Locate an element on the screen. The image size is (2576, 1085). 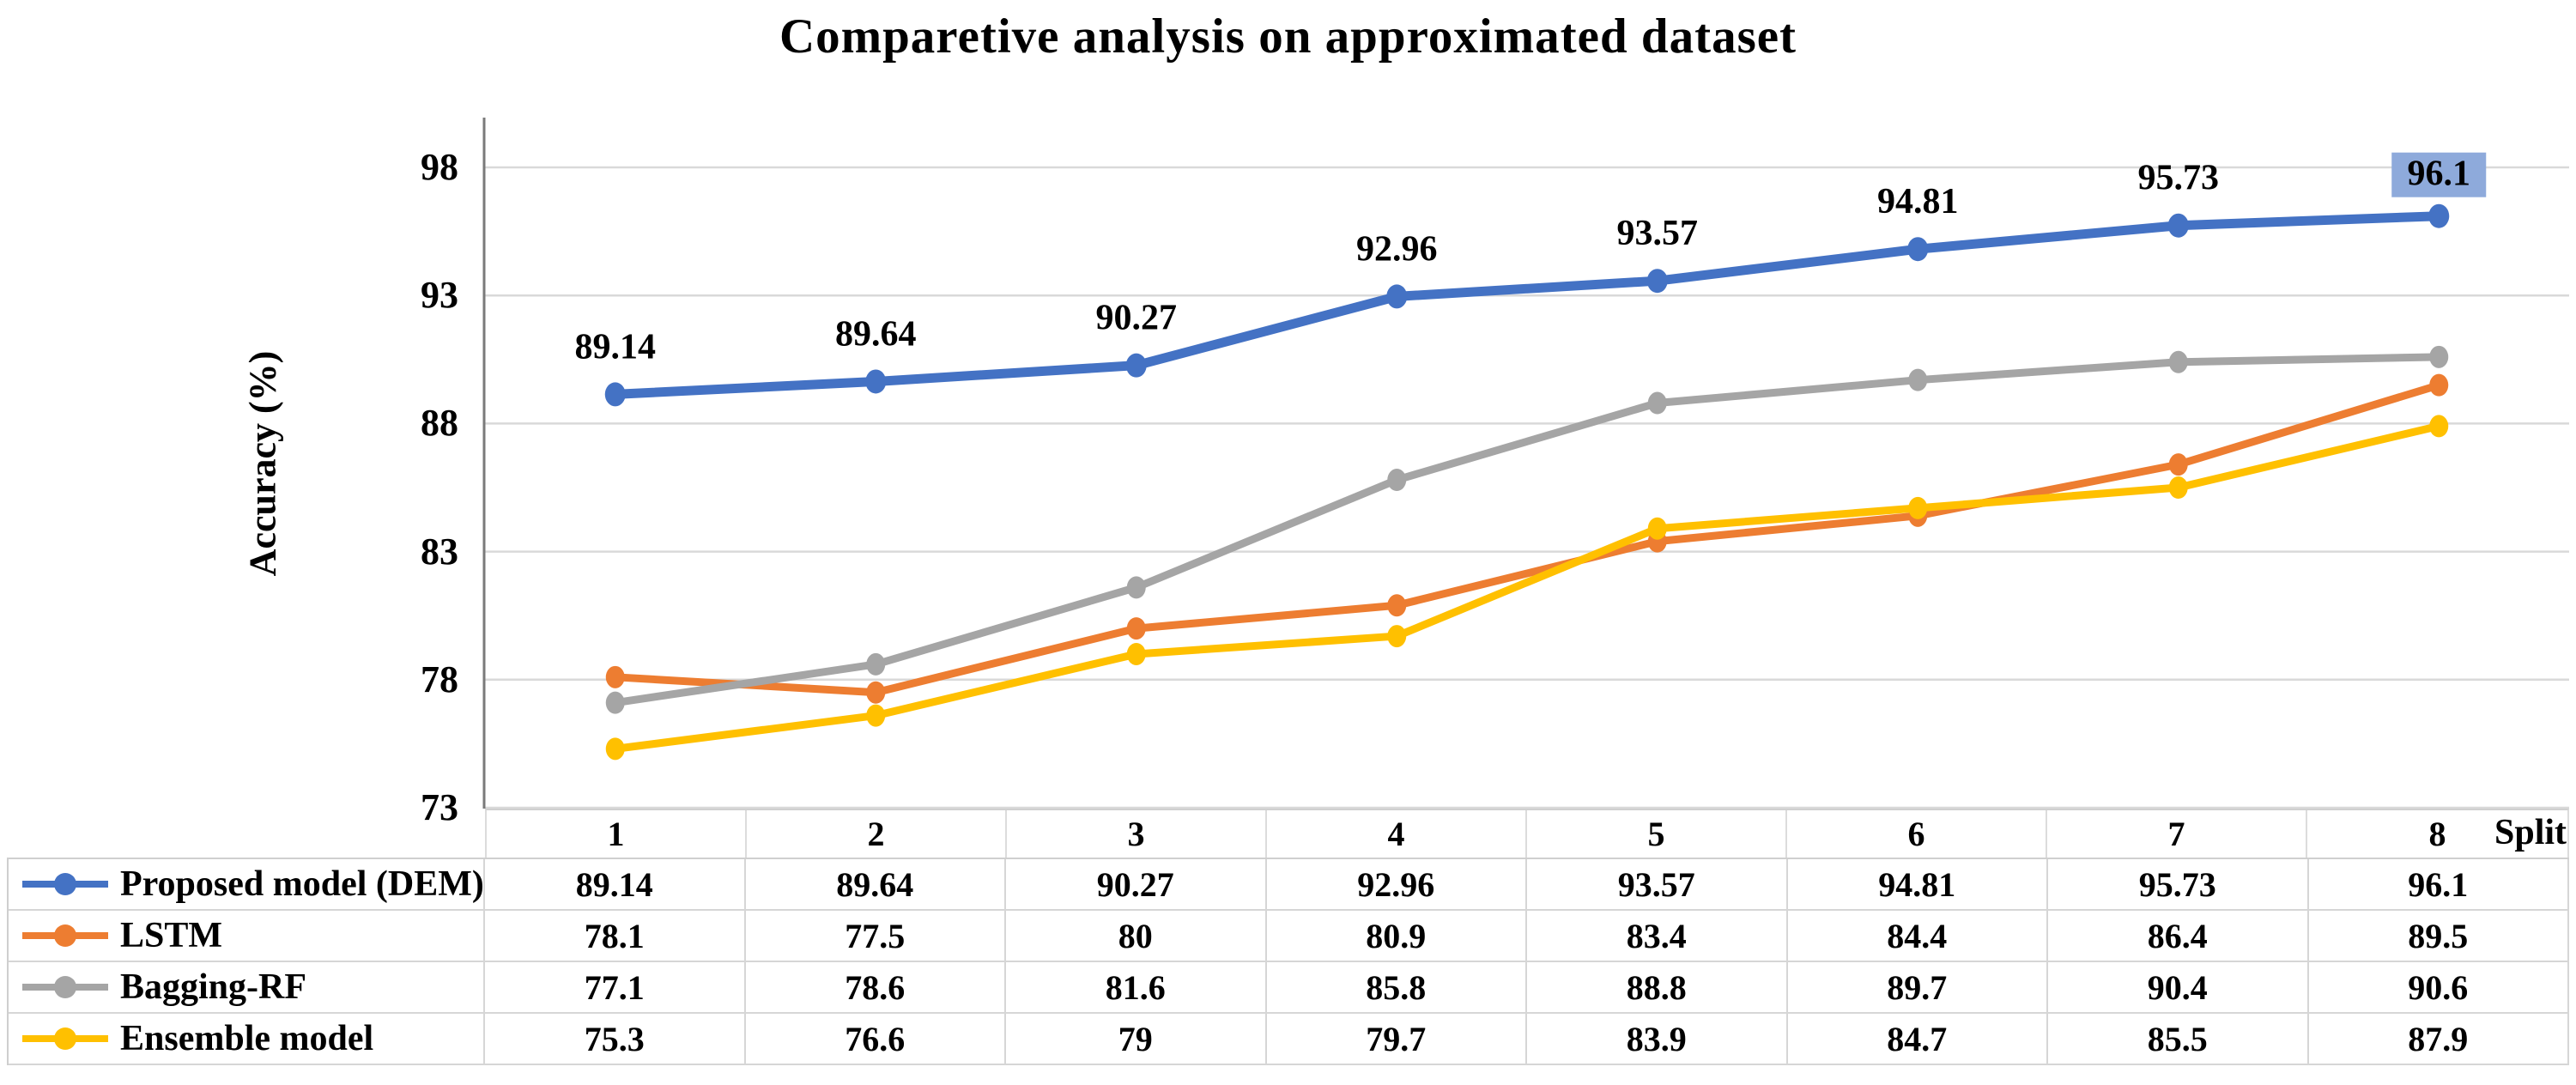
series-name: Proposed model (DEM) is located at coordinates (302, 884).